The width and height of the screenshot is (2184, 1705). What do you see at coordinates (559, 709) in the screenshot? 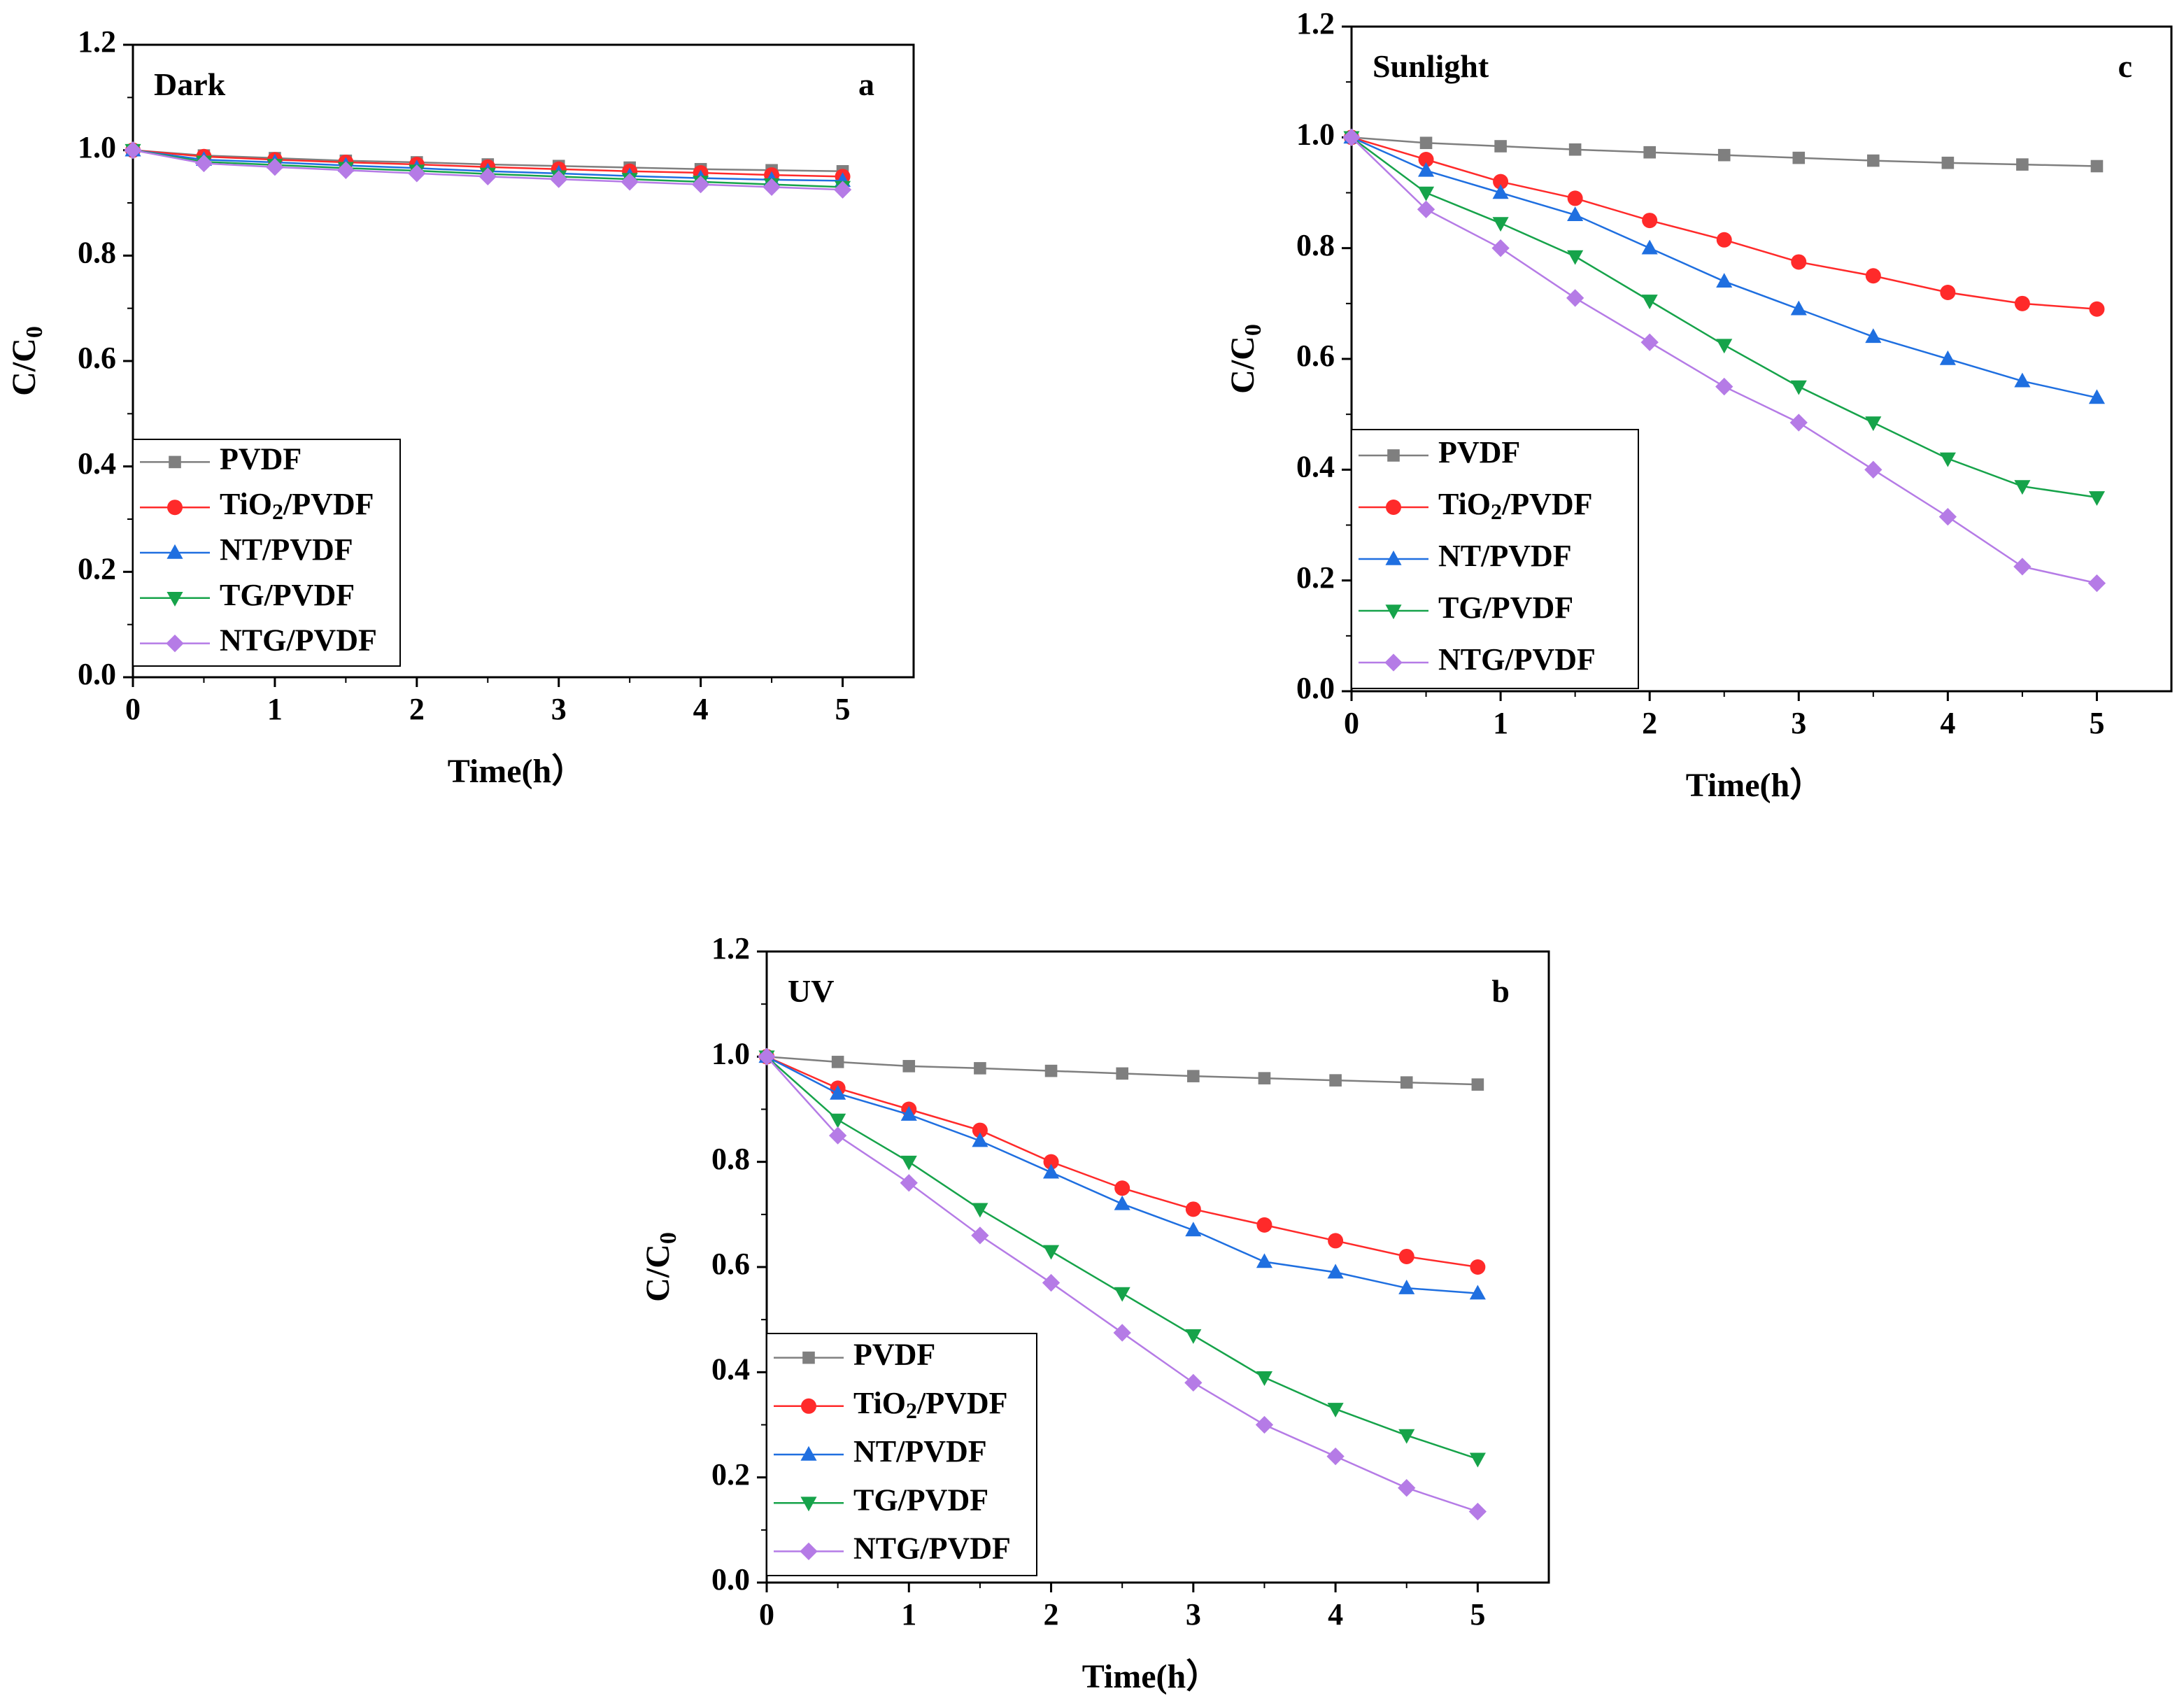
I see `x-tick-label: 3` at bounding box center [559, 709].